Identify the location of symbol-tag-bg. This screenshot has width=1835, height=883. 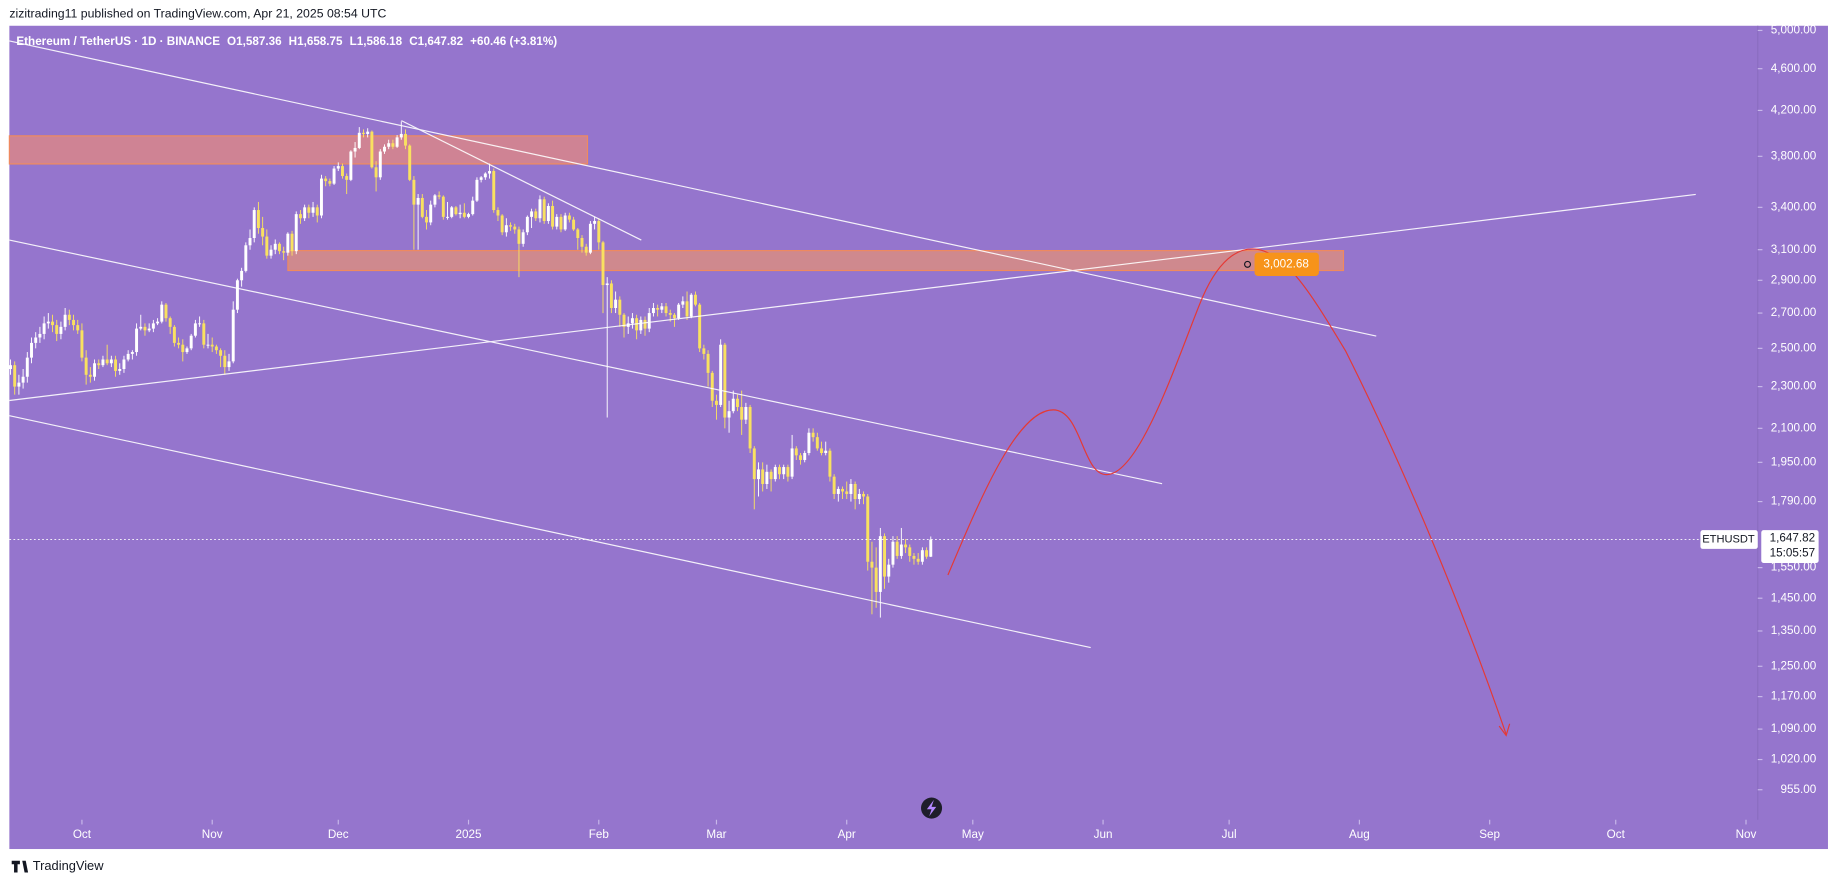
(1729, 539).